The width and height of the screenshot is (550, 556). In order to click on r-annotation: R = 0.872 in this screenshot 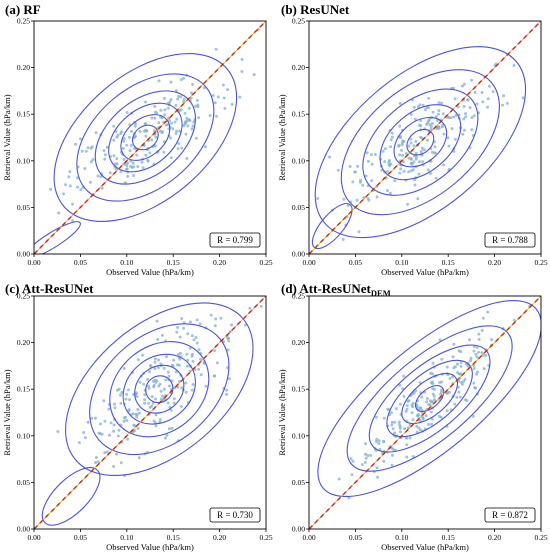, I will do `click(510, 515)`.